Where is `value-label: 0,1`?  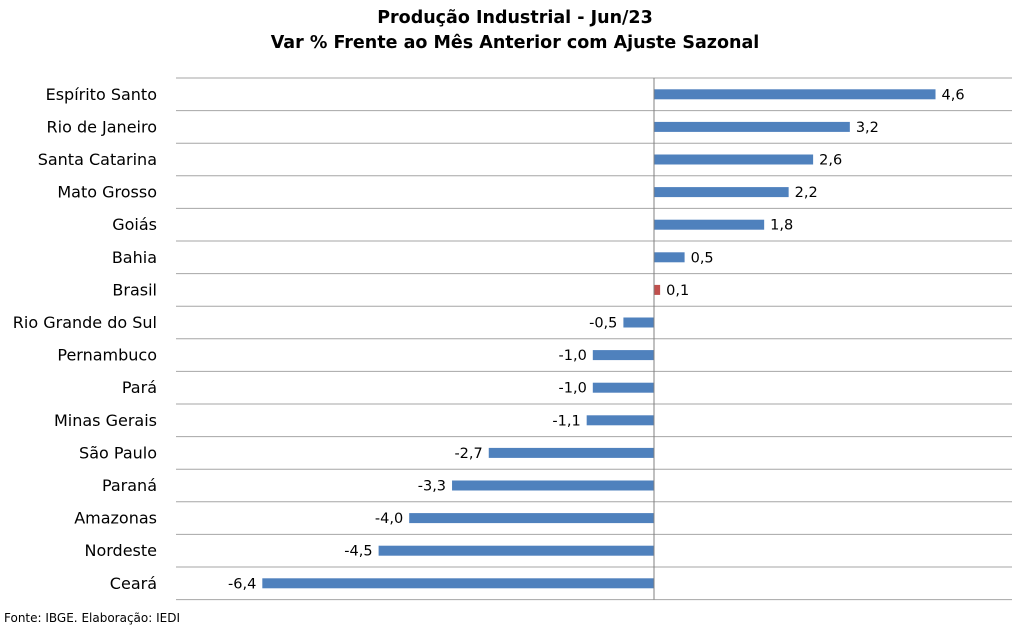 value-label: 0,1 is located at coordinates (677, 291).